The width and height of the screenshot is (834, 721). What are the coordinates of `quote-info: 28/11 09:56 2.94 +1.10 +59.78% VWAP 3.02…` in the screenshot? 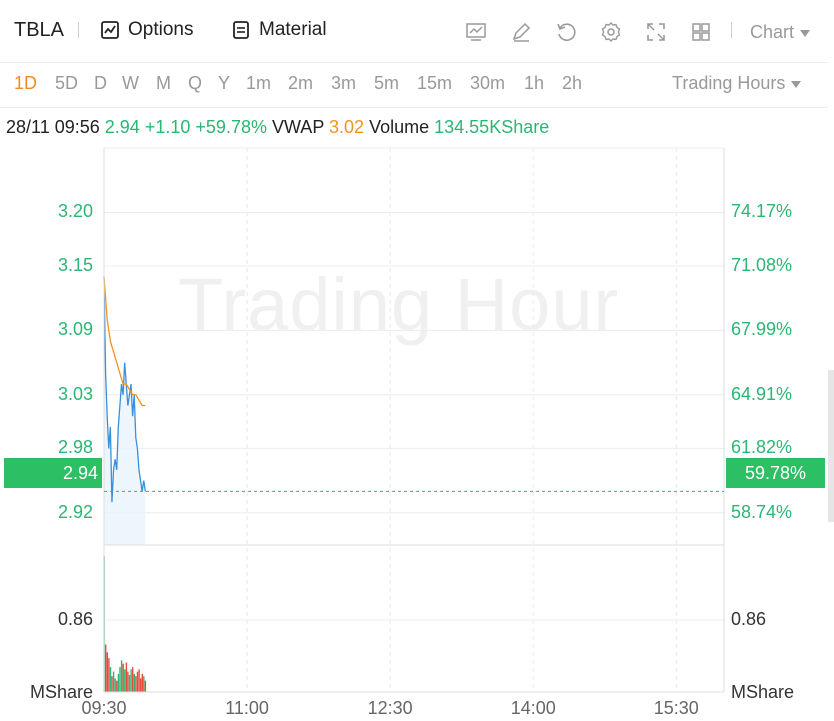 It's located at (277, 127).